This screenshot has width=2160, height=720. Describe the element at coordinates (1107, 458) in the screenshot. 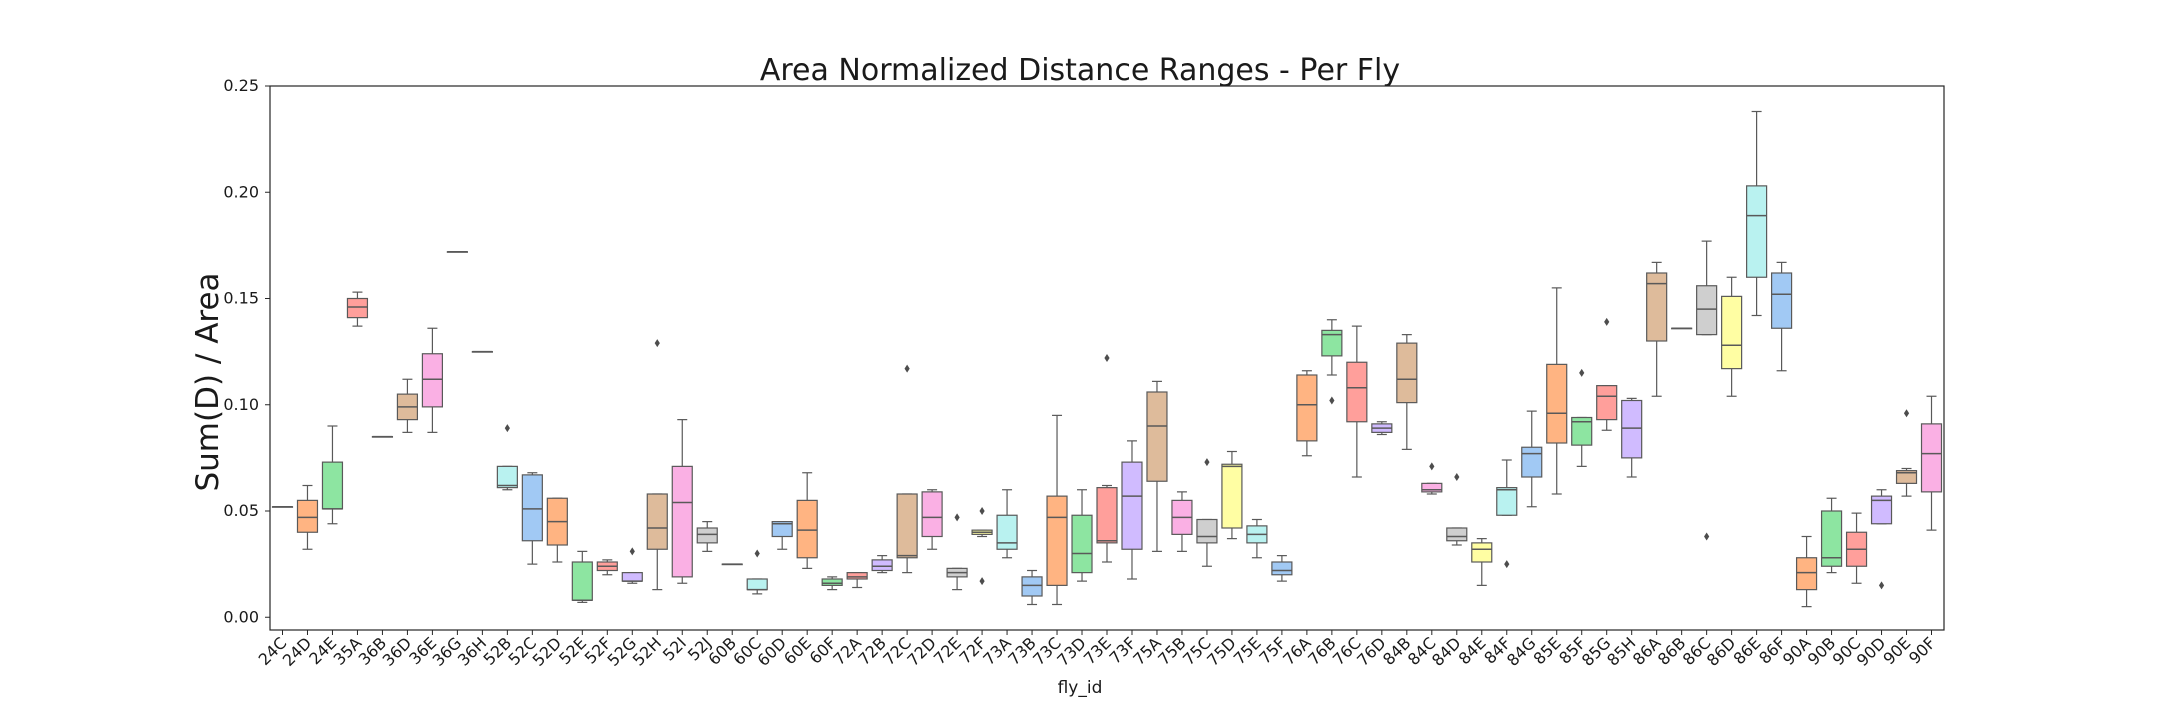

I see `box-73E` at that location.